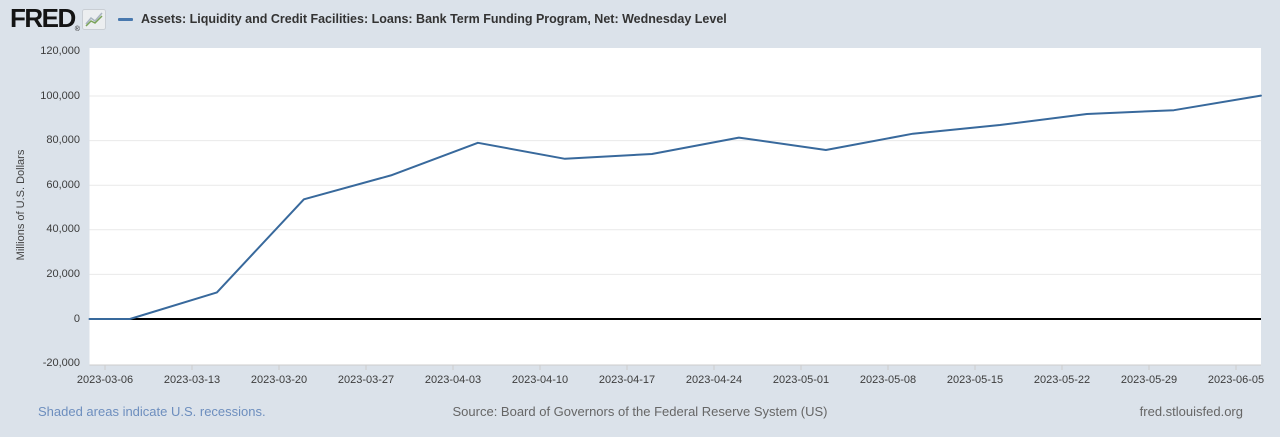 This screenshot has height=437, width=1280. I want to click on fred-logo-text: FRED, so click(43, 18).